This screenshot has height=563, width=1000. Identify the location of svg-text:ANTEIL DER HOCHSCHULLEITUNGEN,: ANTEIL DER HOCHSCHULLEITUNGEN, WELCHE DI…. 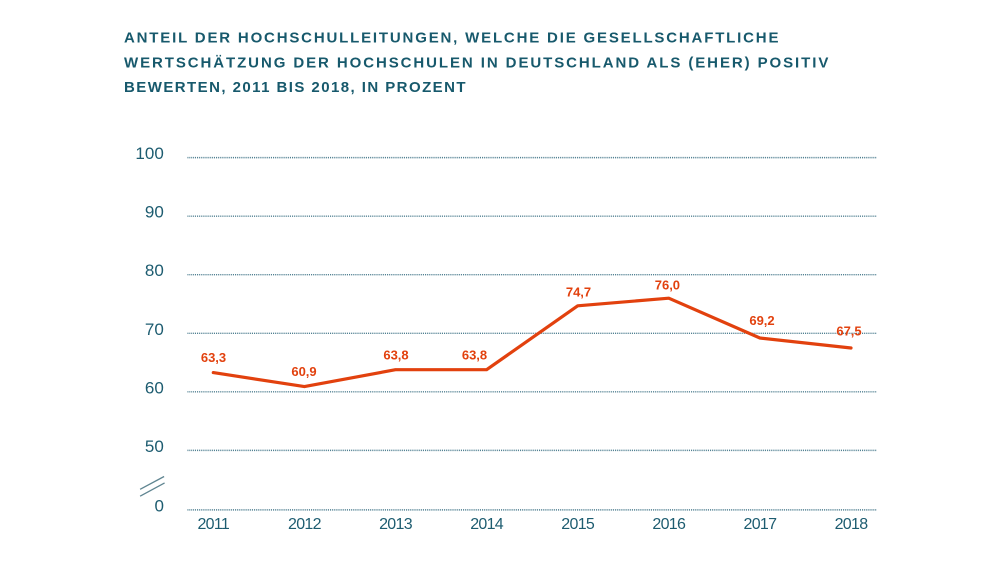
(452, 37).